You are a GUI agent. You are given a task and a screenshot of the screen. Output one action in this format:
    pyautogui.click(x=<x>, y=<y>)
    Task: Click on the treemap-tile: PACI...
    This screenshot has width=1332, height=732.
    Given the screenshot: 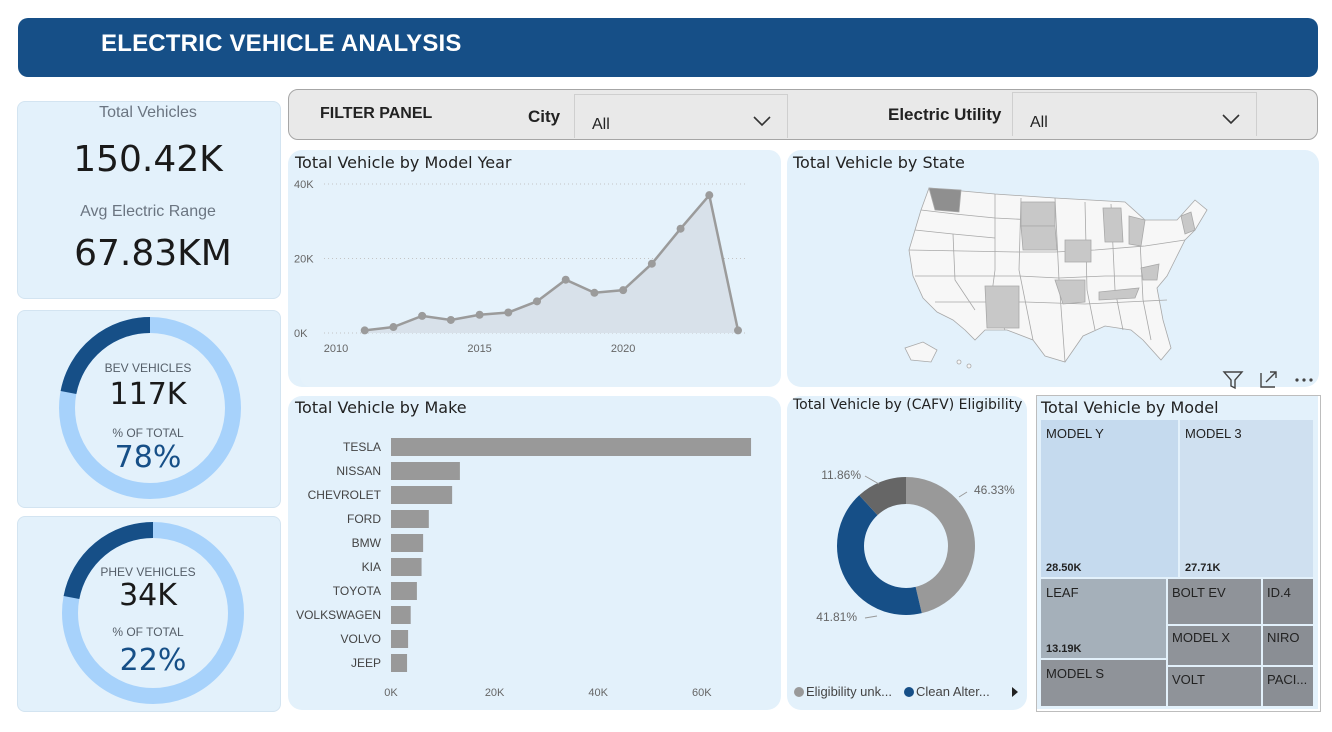 What is the action you would take?
    pyautogui.click(x=1288, y=686)
    